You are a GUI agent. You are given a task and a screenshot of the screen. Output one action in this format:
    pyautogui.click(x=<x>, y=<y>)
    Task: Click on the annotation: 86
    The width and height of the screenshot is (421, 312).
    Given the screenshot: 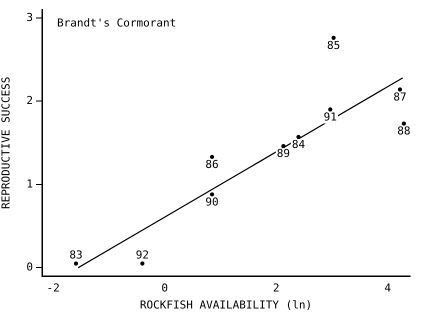 What is the action you would take?
    pyautogui.click(x=212, y=164)
    